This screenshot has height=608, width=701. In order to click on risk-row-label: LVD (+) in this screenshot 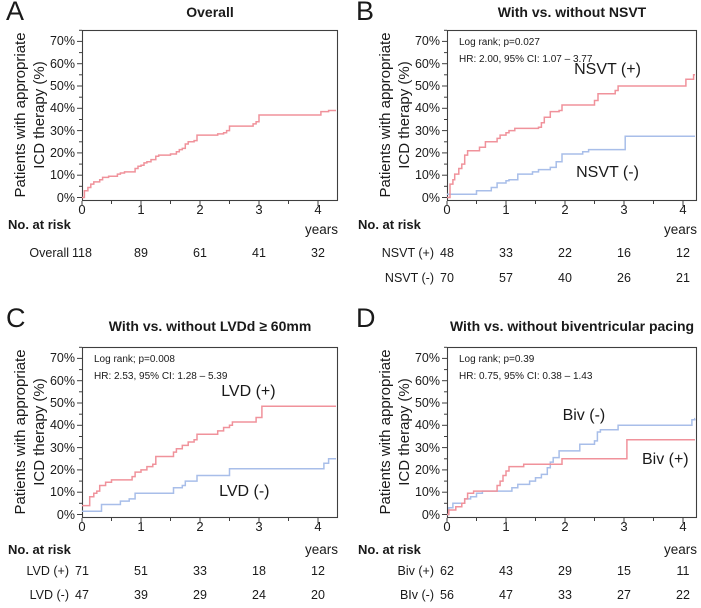, I will do `click(48, 571)`.